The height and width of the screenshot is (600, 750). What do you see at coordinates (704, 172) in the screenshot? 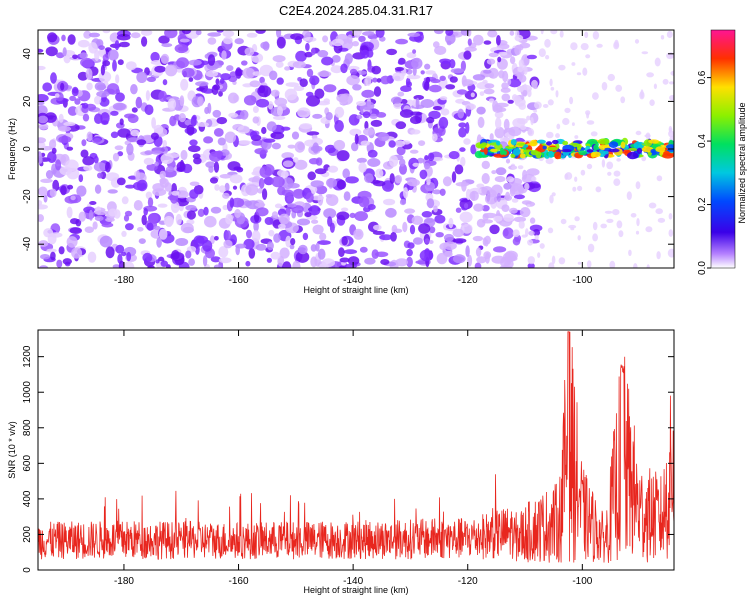
I see `colorbar-ticks: 0.0 0.2 0.4 0.6` at bounding box center [704, 172].